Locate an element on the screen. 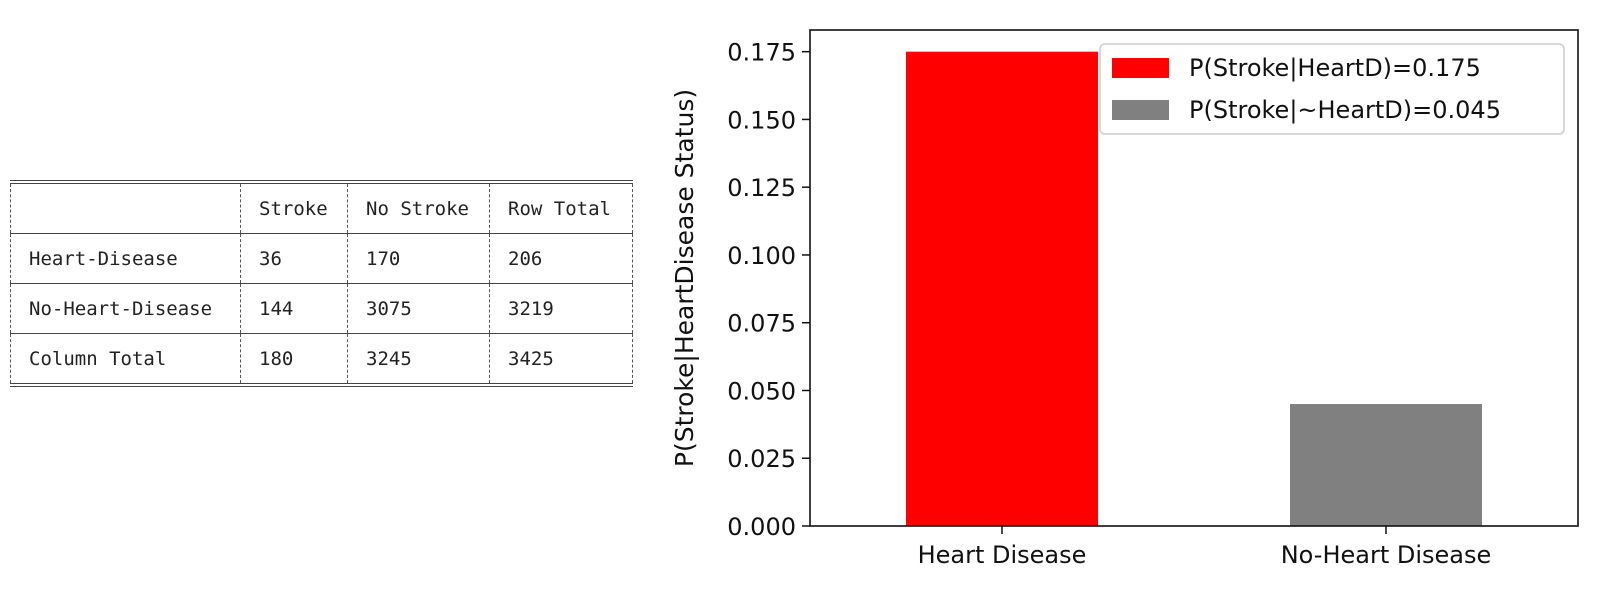 The height and width of the screenshot is (600, 1600). table-row: No-Heart-Disease 144 3075 3219 is located at coordinates (321, 308).